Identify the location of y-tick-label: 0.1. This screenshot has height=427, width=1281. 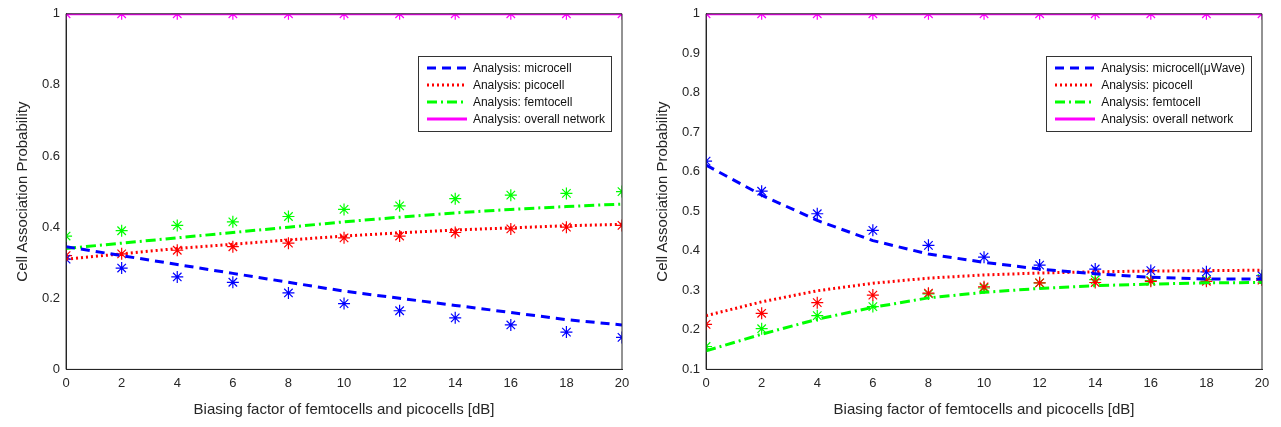
(691, 368).